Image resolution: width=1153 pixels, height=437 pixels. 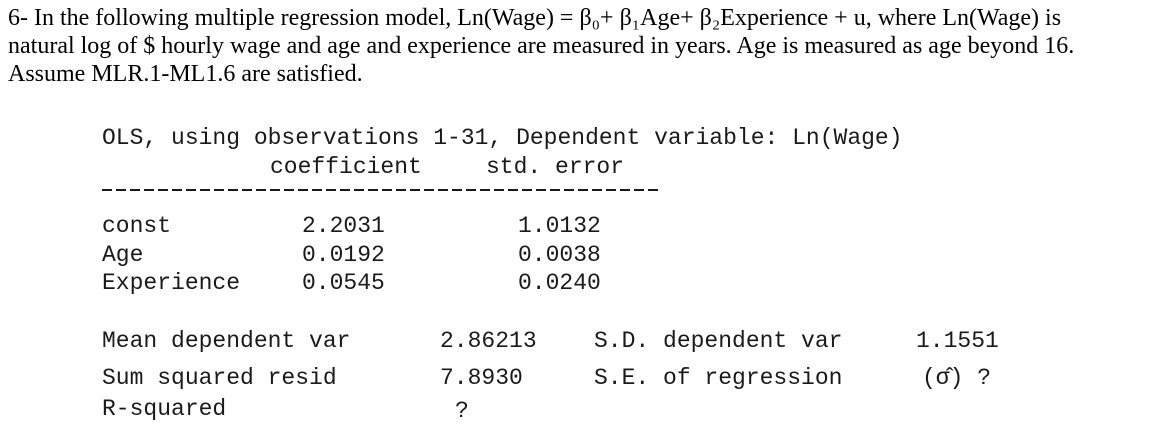 What do you see at coordinates (171, 283) in the screenshot?
I see `row-name-experience: Experience` at bounding box center [171, 283].